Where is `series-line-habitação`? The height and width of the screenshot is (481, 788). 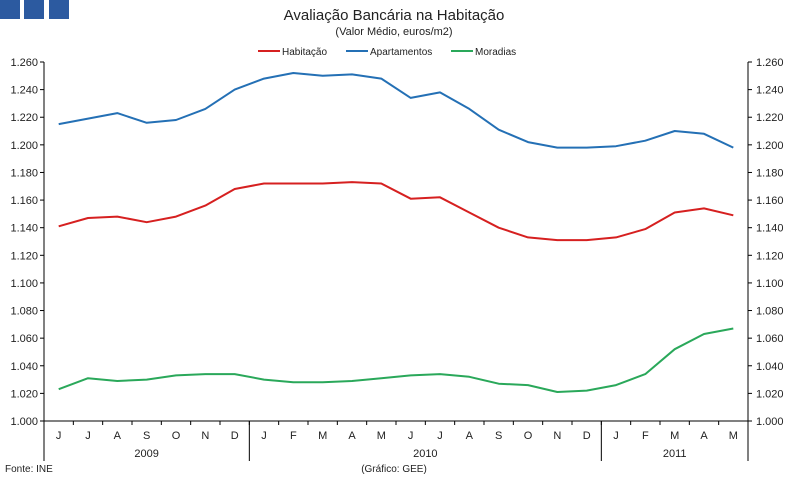
series-line-habitação is located at coordinates (396, 211).